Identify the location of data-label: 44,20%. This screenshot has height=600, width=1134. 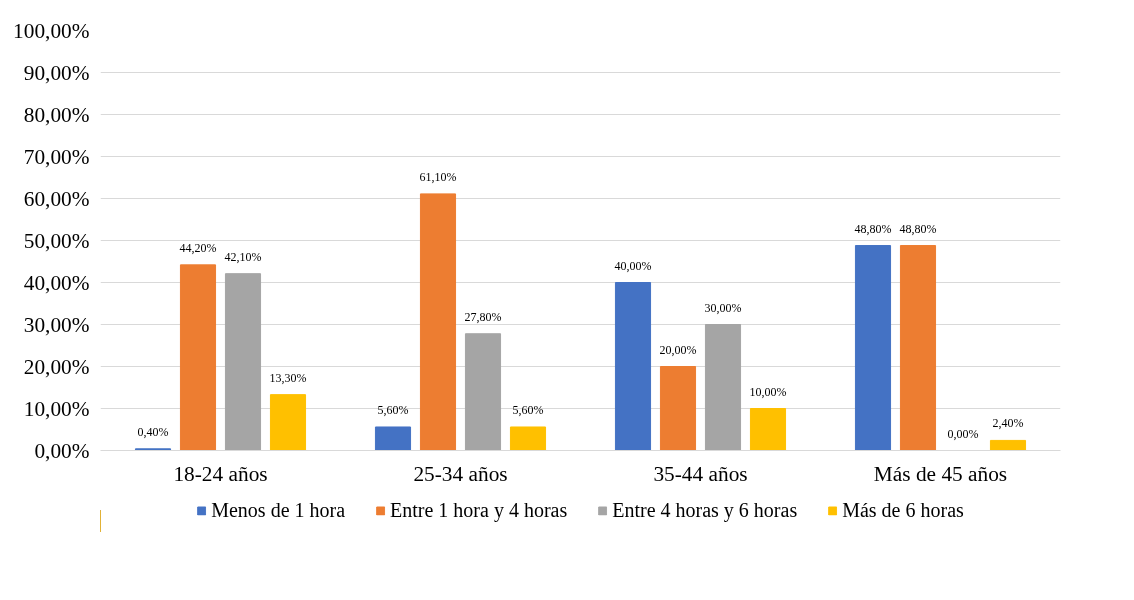
(198, 247).